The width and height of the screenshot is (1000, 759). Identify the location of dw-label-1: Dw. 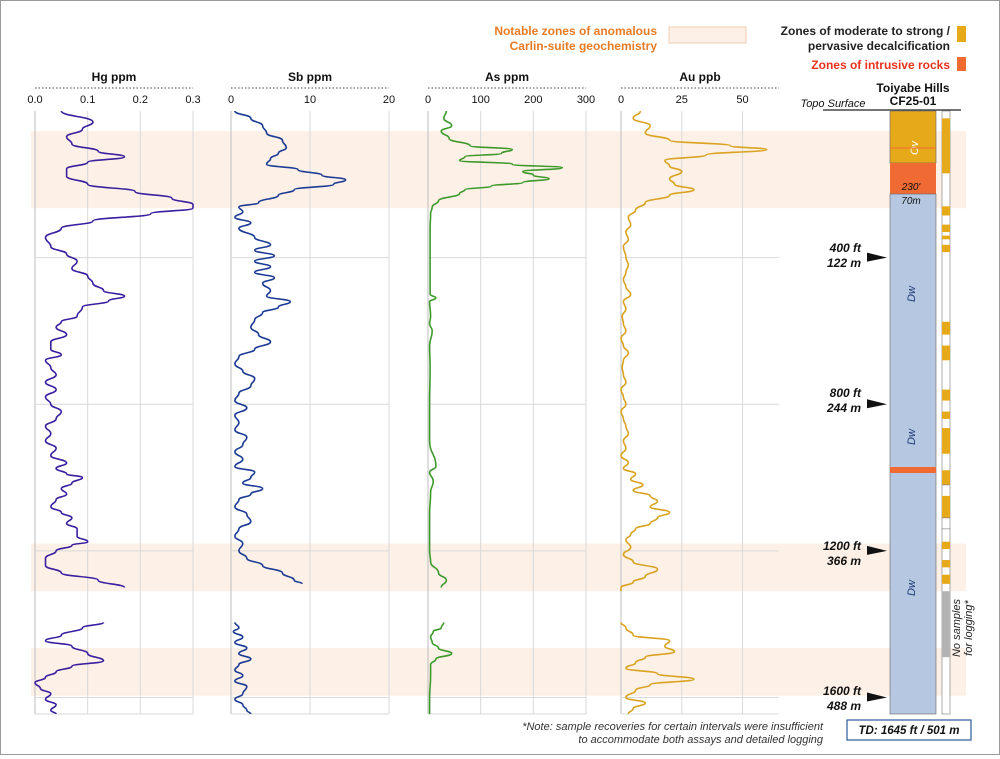
(912, 293).